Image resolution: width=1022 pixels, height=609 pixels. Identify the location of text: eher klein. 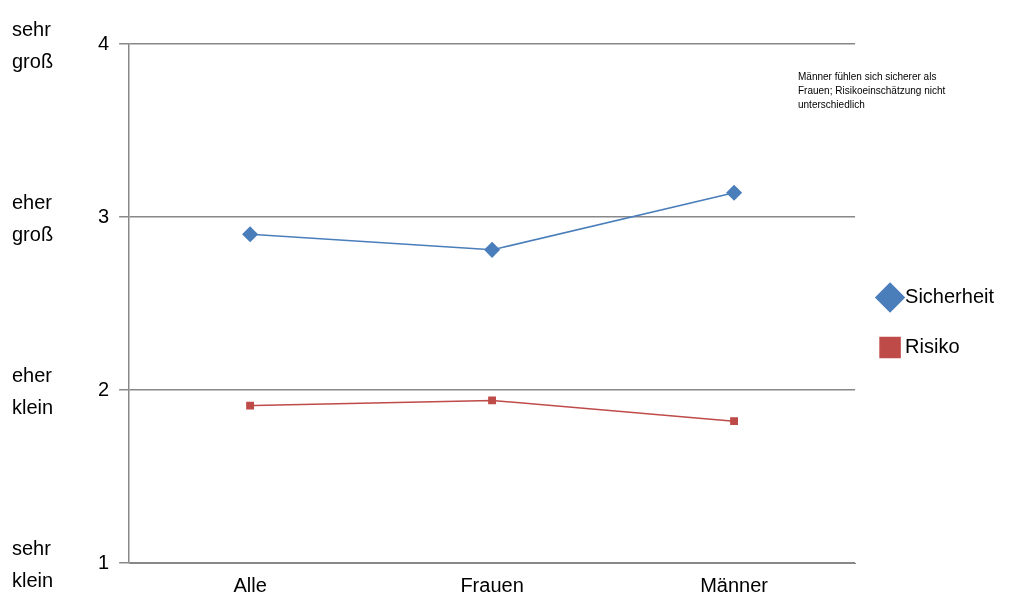
(33, 390).